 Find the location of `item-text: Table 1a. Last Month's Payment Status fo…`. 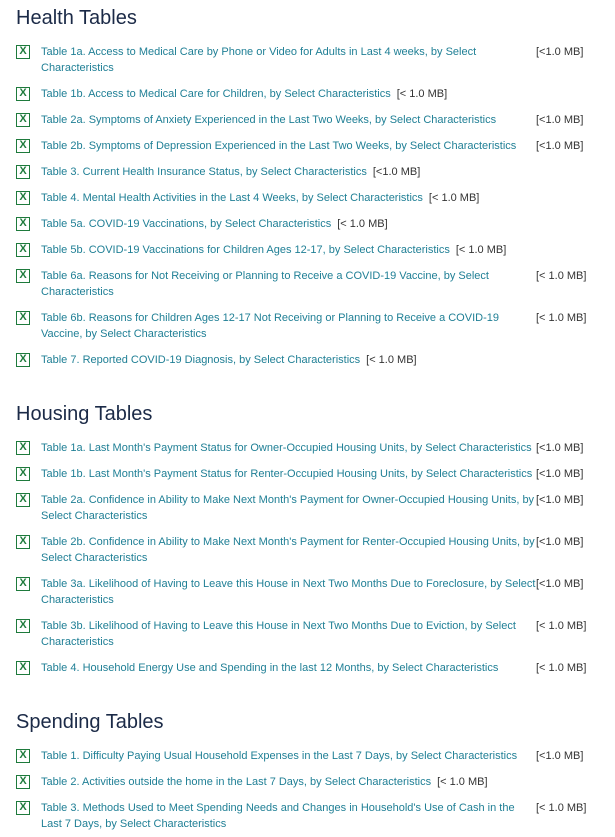

item-text: Table 1a. Last Month's Payment Status fo… is located at coordinates (312, 448).